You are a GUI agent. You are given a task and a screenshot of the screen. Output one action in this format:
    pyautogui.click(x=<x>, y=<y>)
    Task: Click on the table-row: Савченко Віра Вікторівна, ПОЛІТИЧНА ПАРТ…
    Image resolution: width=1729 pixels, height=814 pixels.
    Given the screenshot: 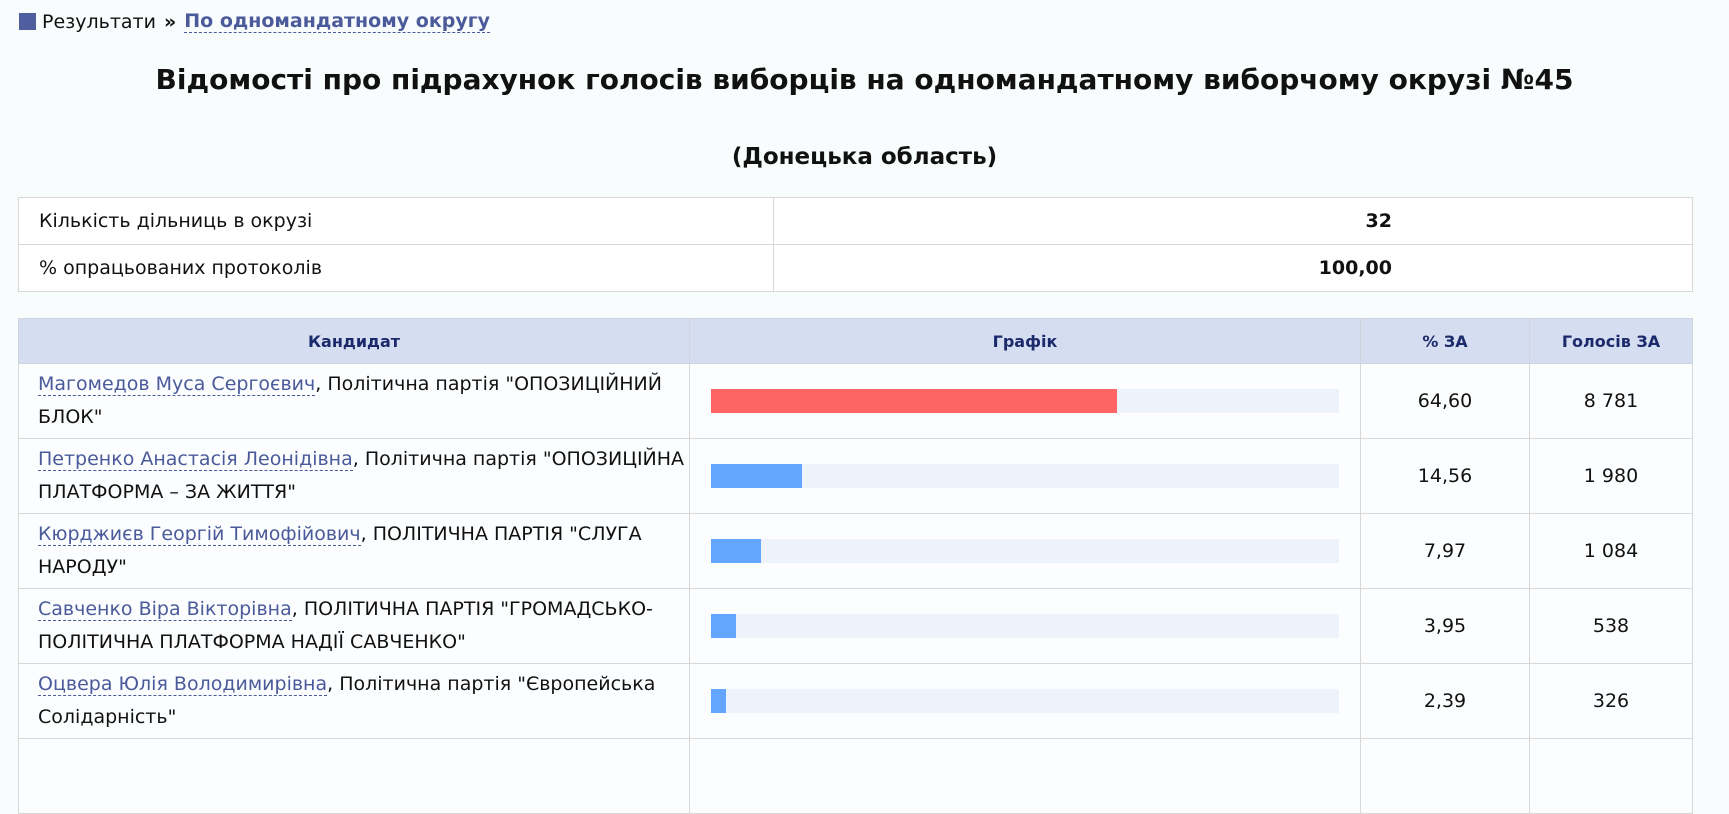 What is the action you would take?
    pyautogui.click(x=855, y=626)
    